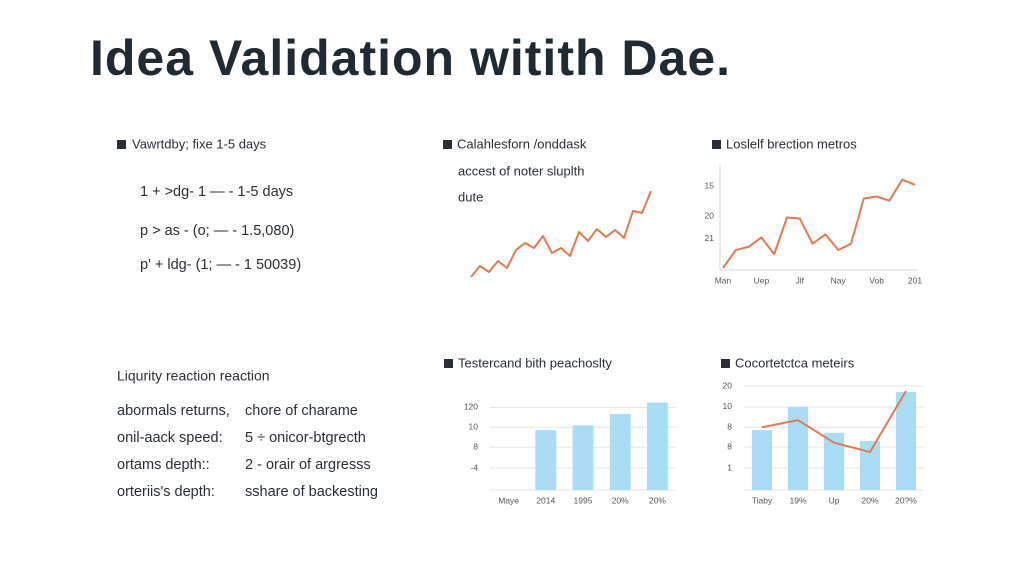 Image resolution: width=1024 pixels, height=585 pixels. I want to click on chart-title: Calahlesforn /onddask, so click(522, 143).